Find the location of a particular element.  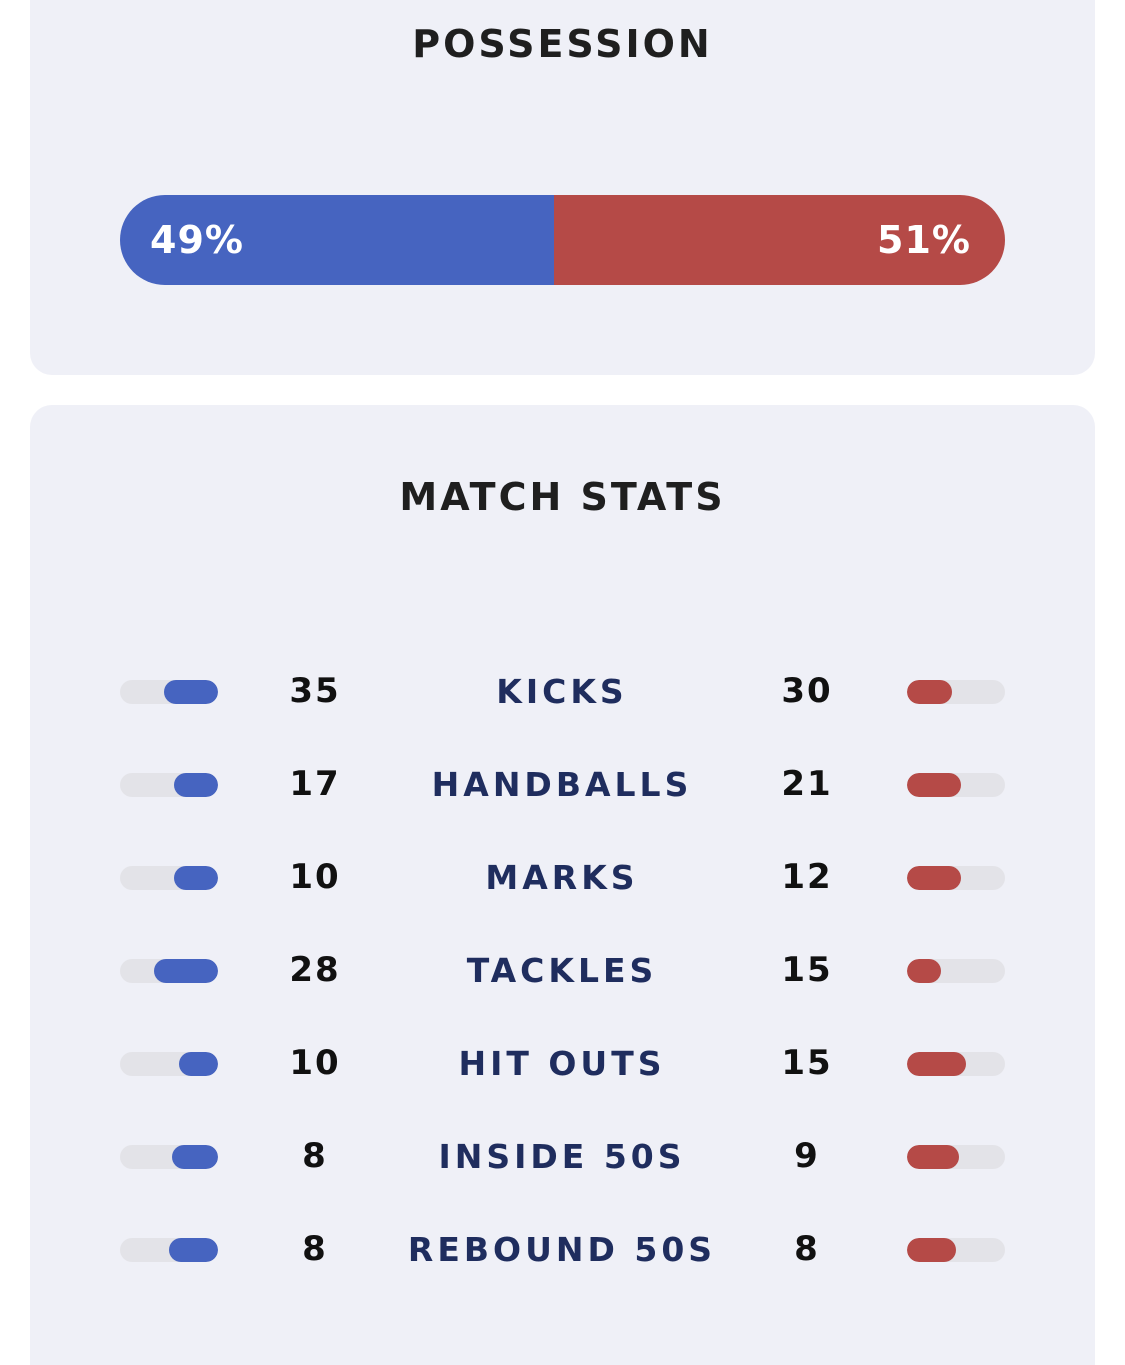

possession-away-percent: 51% is located at coordinates (924, 240).